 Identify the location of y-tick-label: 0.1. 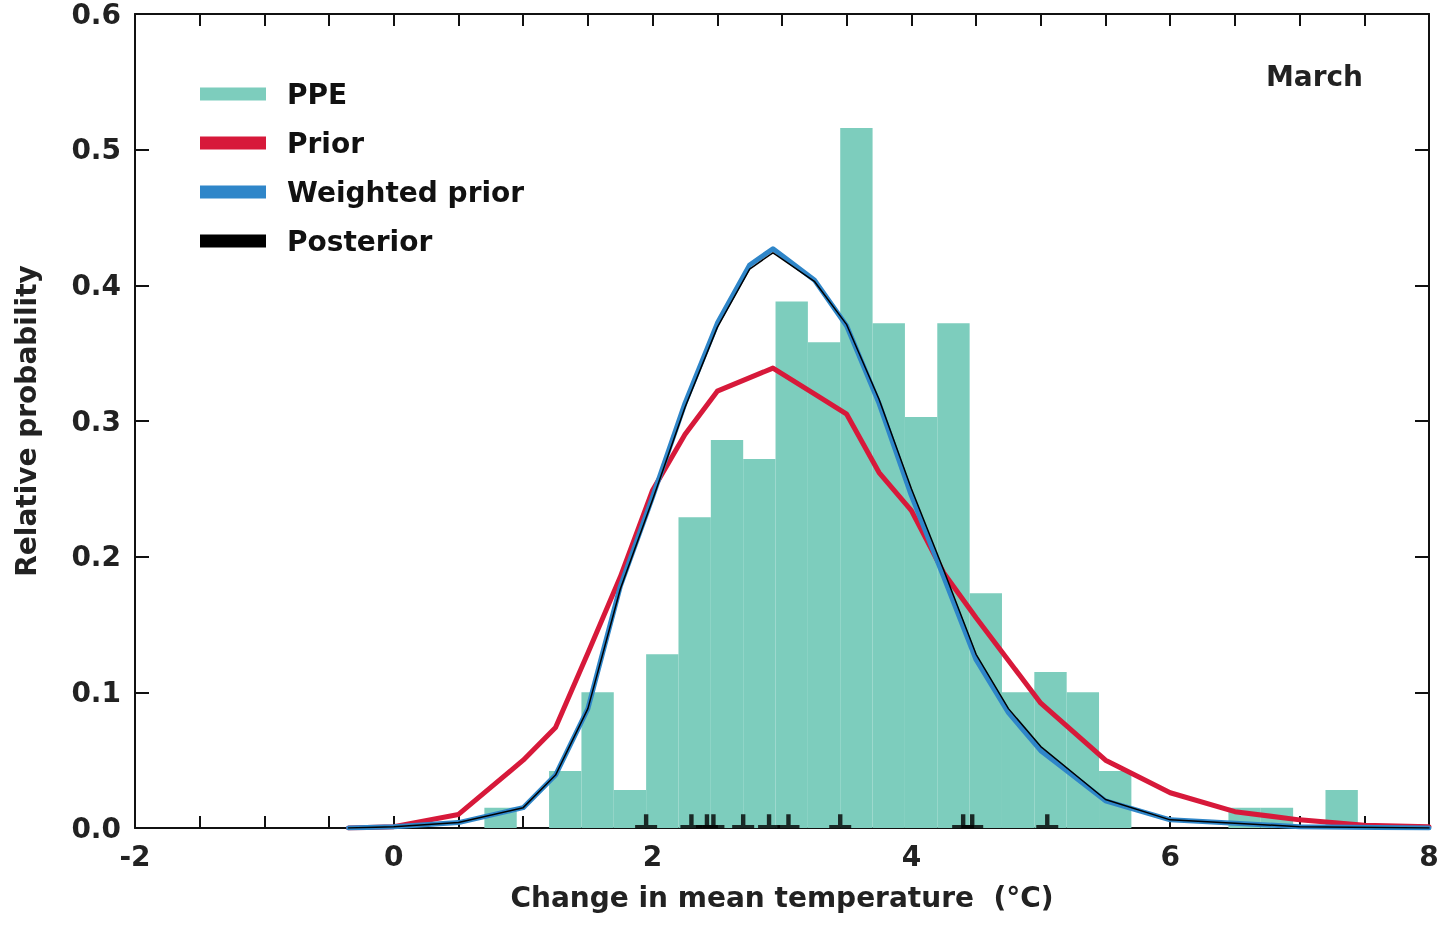
(96, 692).